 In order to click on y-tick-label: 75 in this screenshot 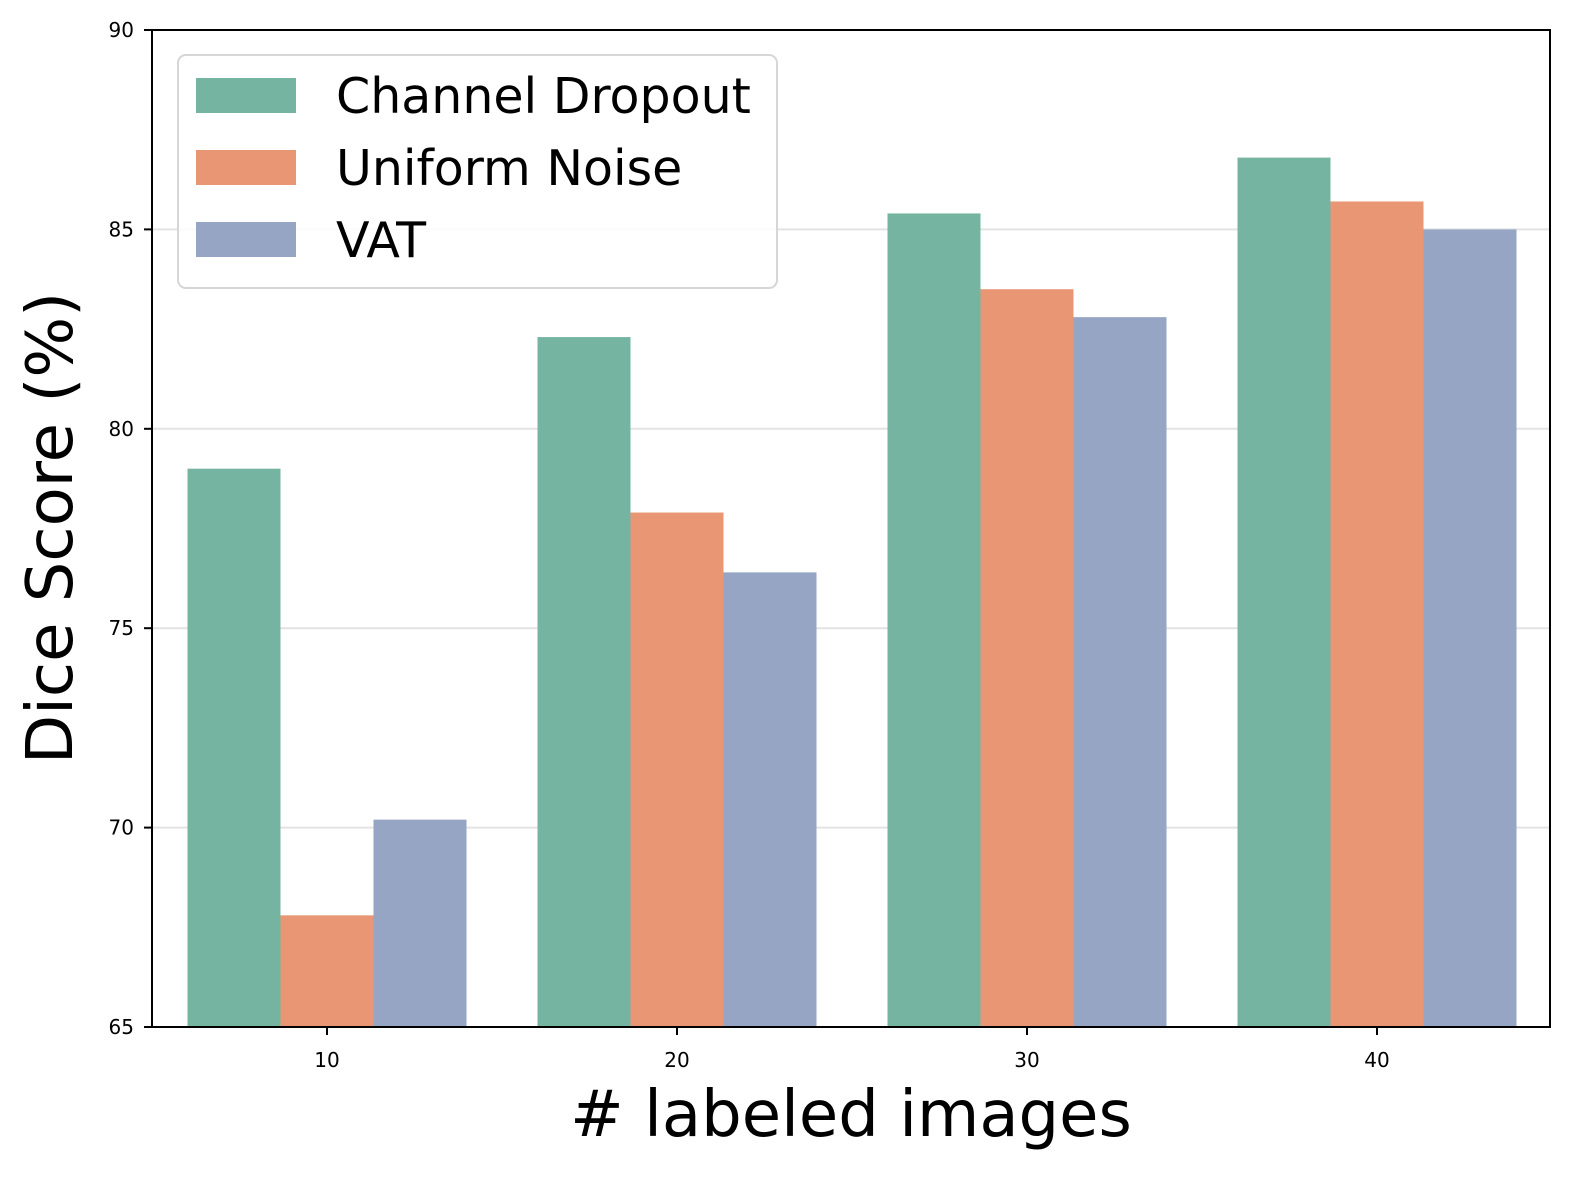, I will do `click(121, 628)`.